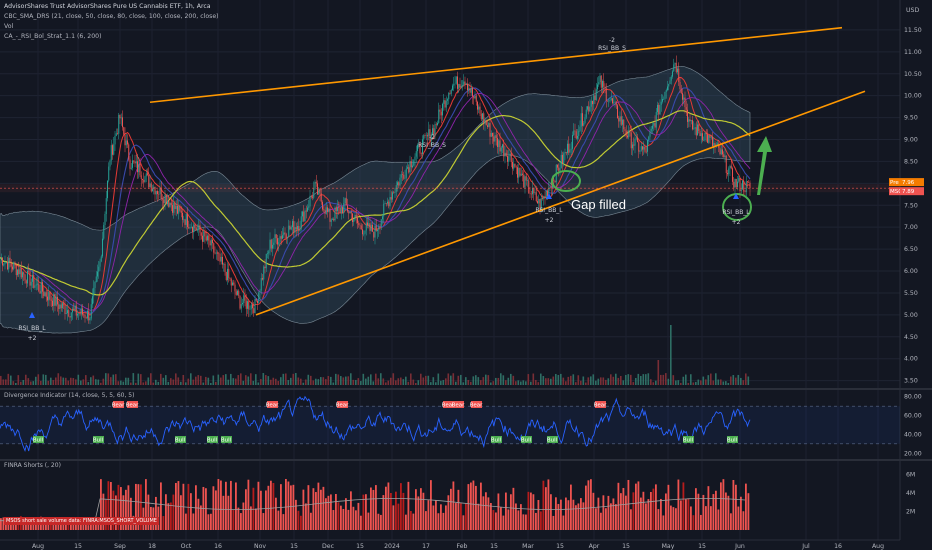 This screenshot has height=550, width=932. Describe the element at coordinates (878, 546) in the screenshot. I see `x-tick-label: Aug` at that location.